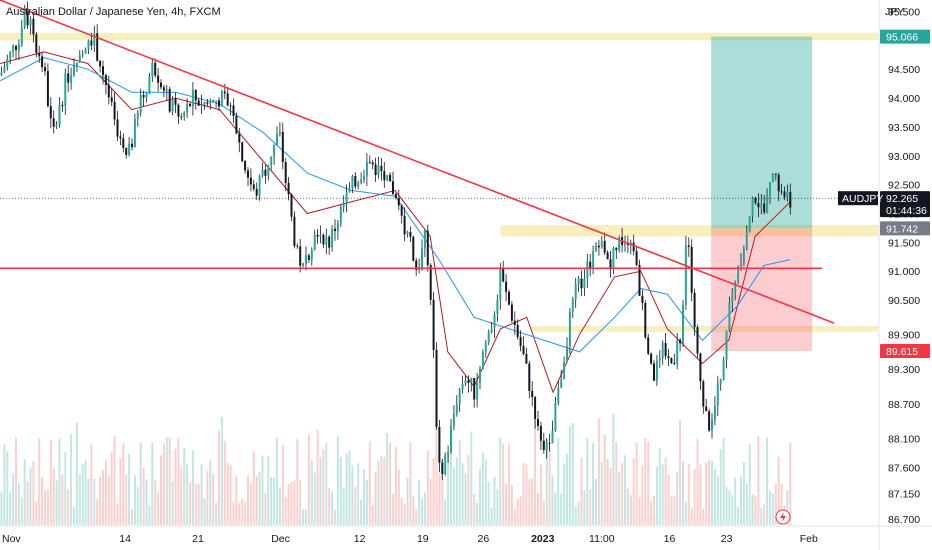  Describe the element at coordinates (809, 539) in the screenshot. I see `x-tick-label: Feb` at that location.